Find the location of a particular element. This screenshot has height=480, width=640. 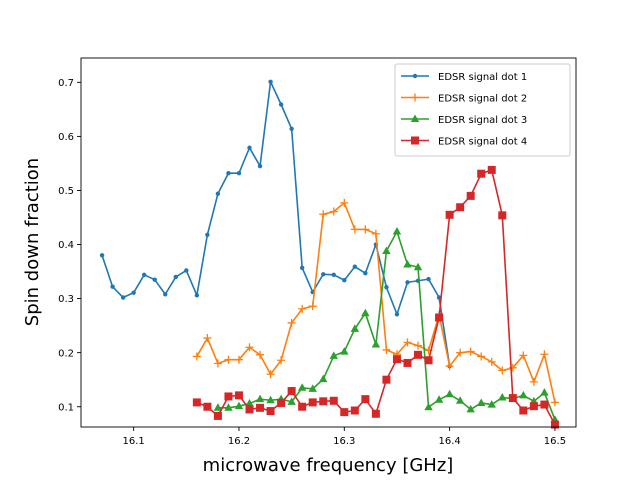

legend-label: EDSR signal dot 2 is located at coordinates (482, 99).